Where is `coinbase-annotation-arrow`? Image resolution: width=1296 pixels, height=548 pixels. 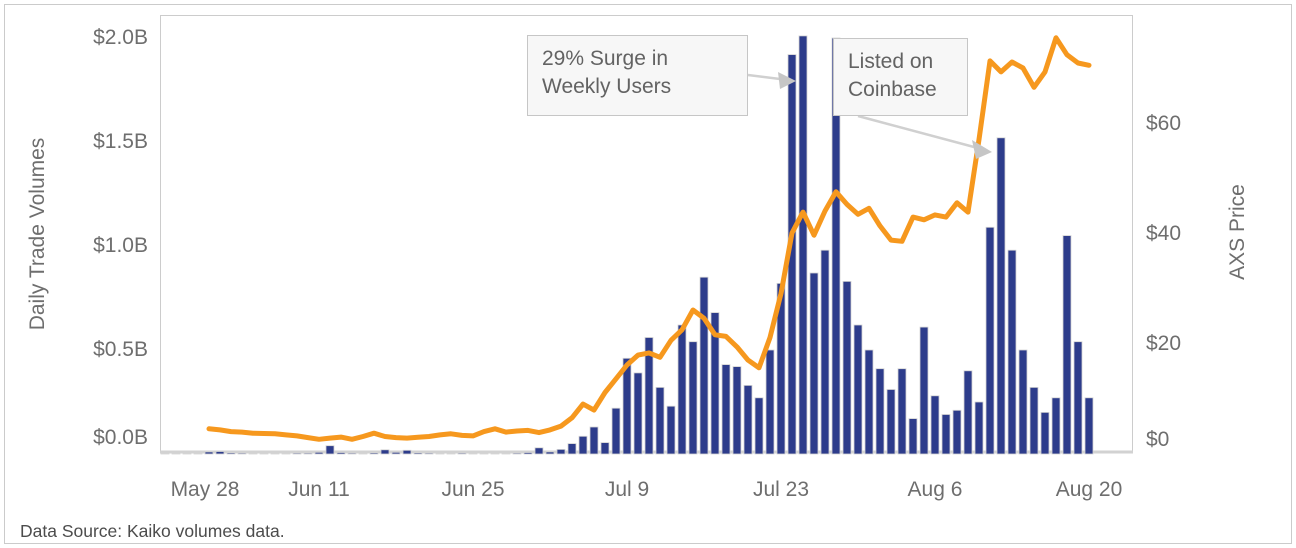
coinbase-annotation-arrow is located at coordinates (924, 136).